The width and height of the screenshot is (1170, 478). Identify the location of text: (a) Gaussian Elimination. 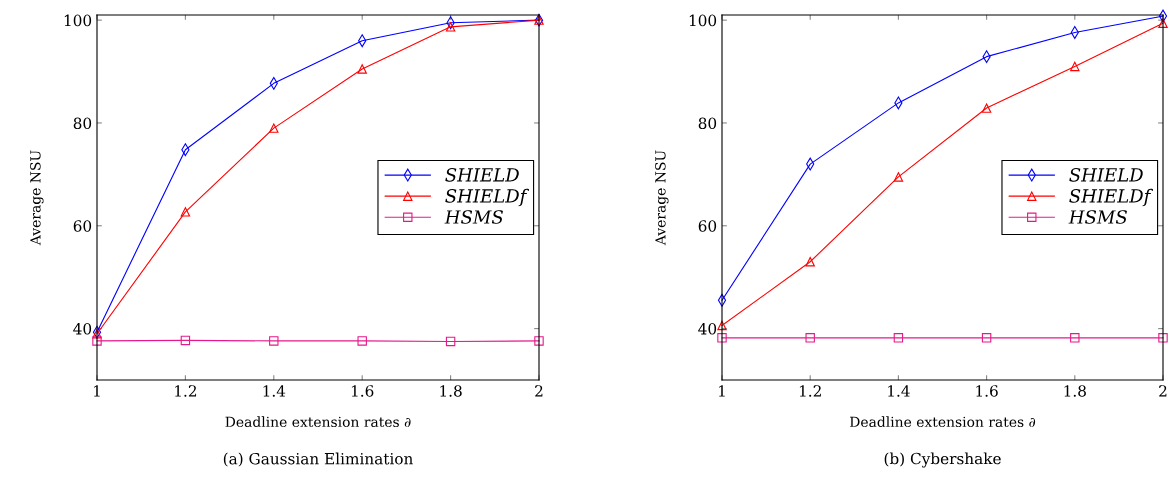
(318, 459).